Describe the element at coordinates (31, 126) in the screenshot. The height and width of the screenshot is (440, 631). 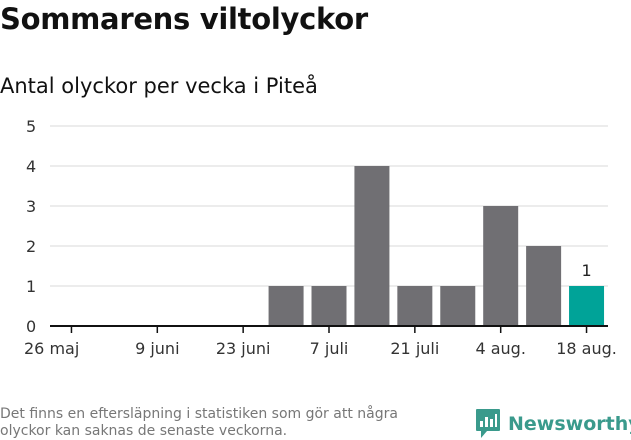
I see `y-tick-label: 5` at that location.